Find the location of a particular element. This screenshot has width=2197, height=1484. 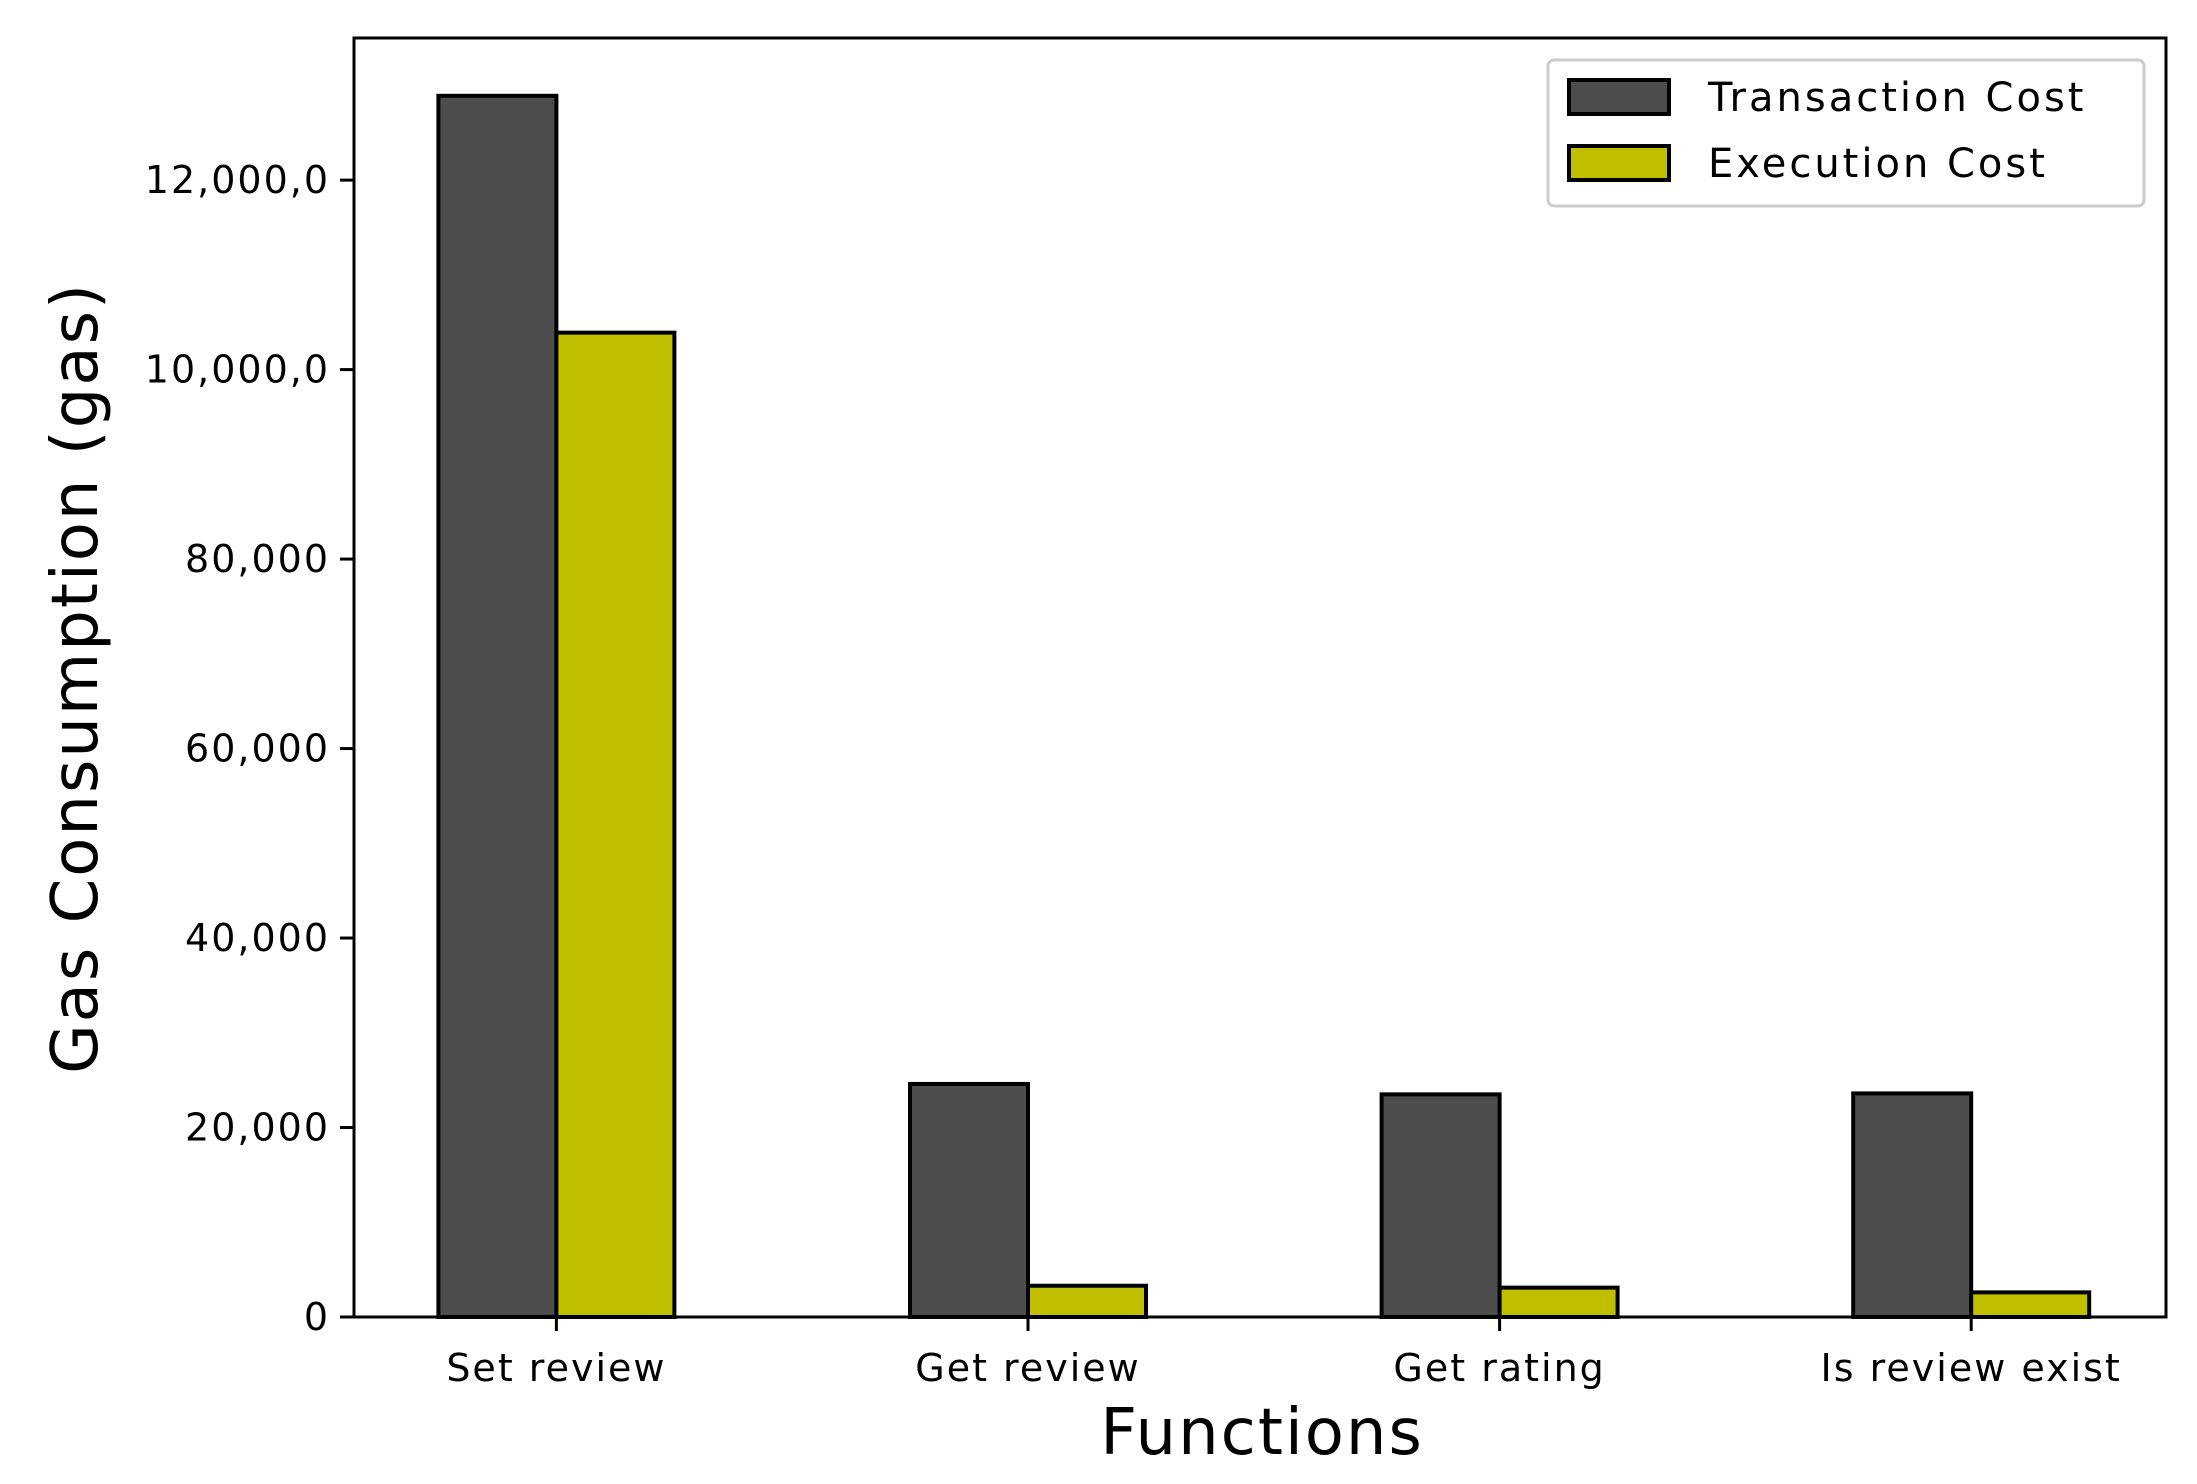

y-tick-label: 10,000,0 is located at coordinates (237, 370).